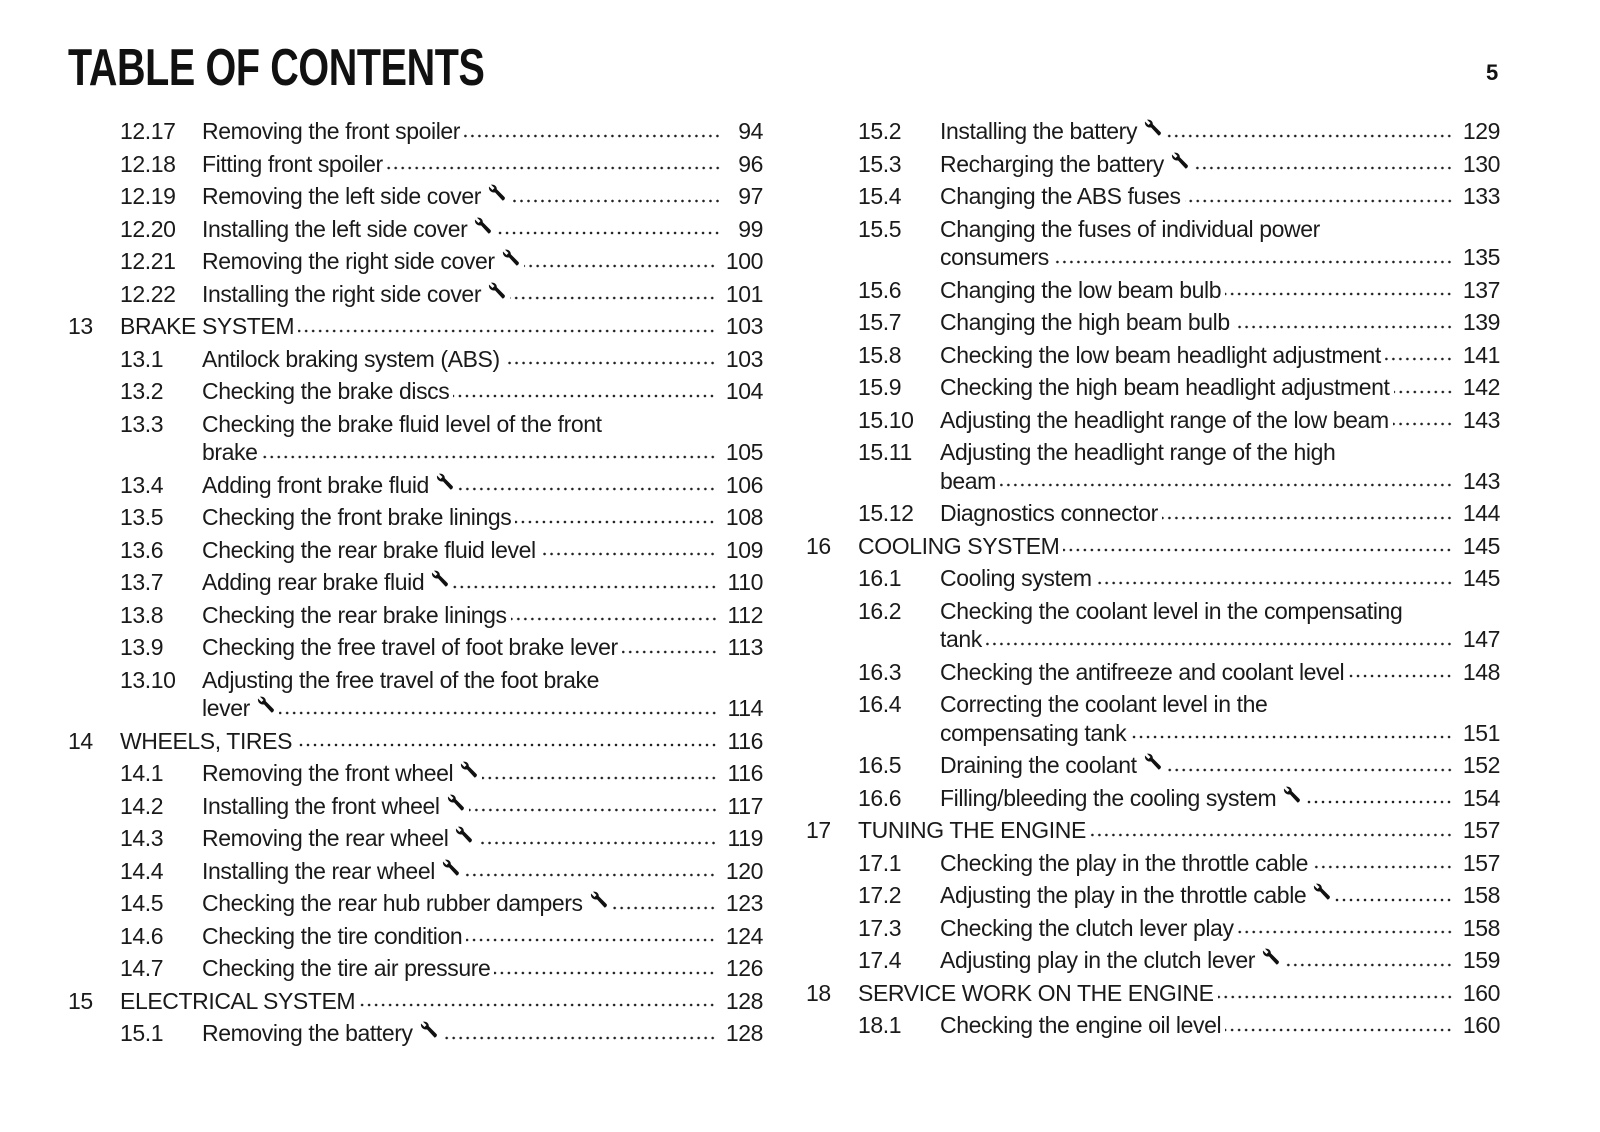 The width and height of the screenshot is (1600, 1132). Describe the element at coordinates (415, 968) in the screenshot. I see `toc-entry: 14.7 Checking the tire air pressure 126` at that location.